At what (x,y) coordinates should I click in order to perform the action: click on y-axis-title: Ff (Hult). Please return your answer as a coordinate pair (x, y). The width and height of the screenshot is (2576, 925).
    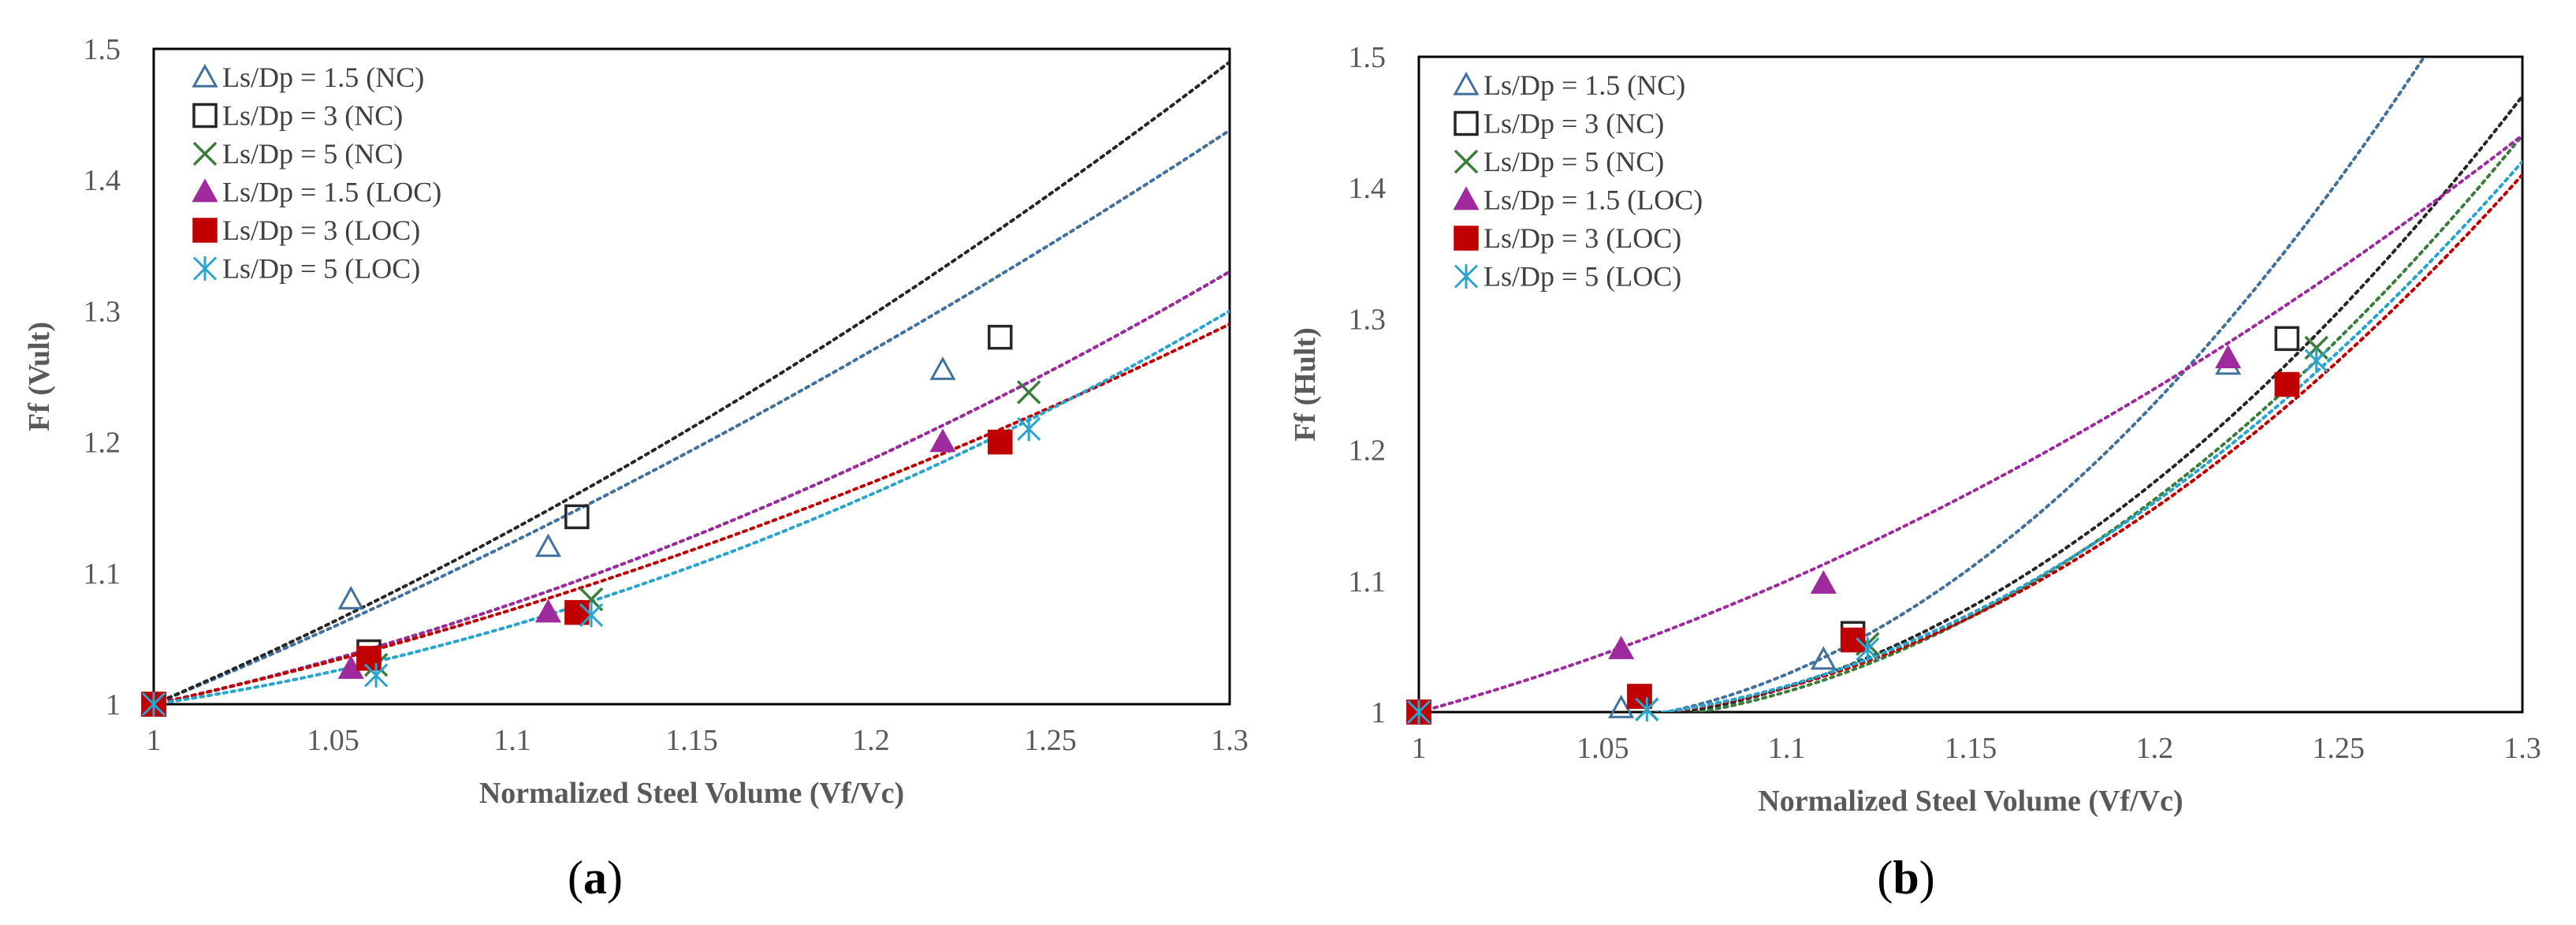
    Looking at the image, I should click on (1305, 384).